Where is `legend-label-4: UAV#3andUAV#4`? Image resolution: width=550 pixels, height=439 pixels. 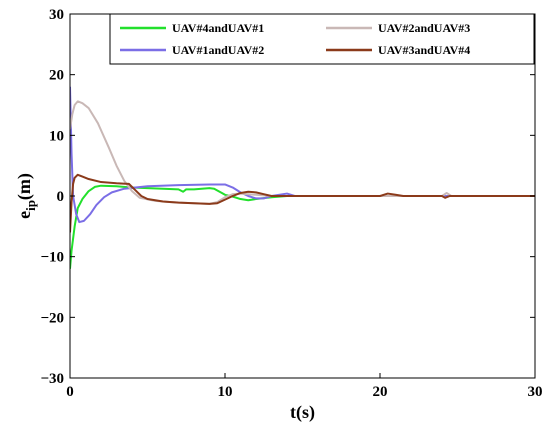
legend-label-4: UAV#3andUAV#4 is located at coordinates (424, 50).